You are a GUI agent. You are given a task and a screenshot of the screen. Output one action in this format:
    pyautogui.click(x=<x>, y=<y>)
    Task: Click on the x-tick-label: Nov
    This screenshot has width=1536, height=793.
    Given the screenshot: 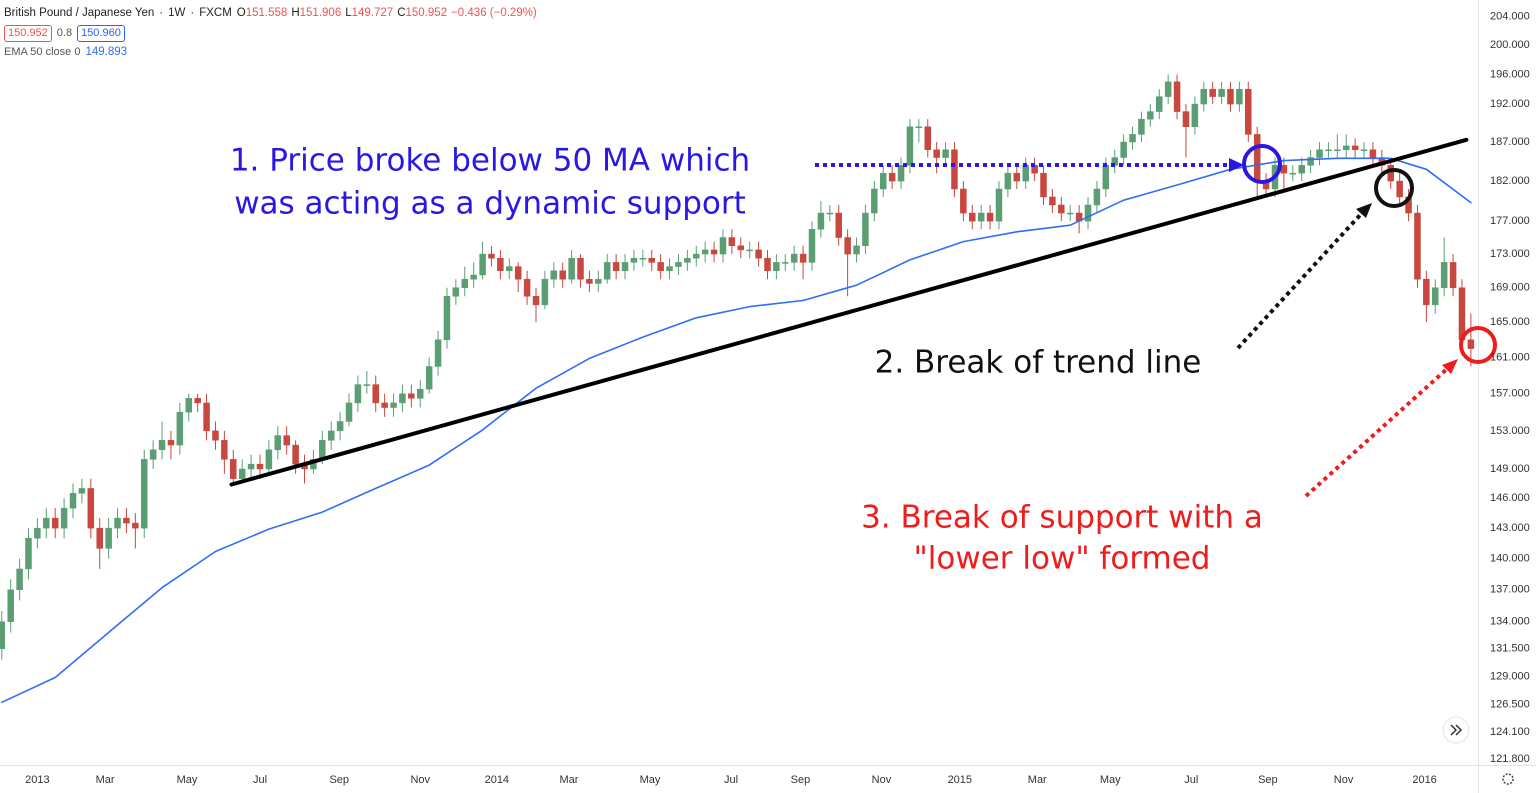 What is the action you would take?
    pyautogui.click(x=420, y=780)
    